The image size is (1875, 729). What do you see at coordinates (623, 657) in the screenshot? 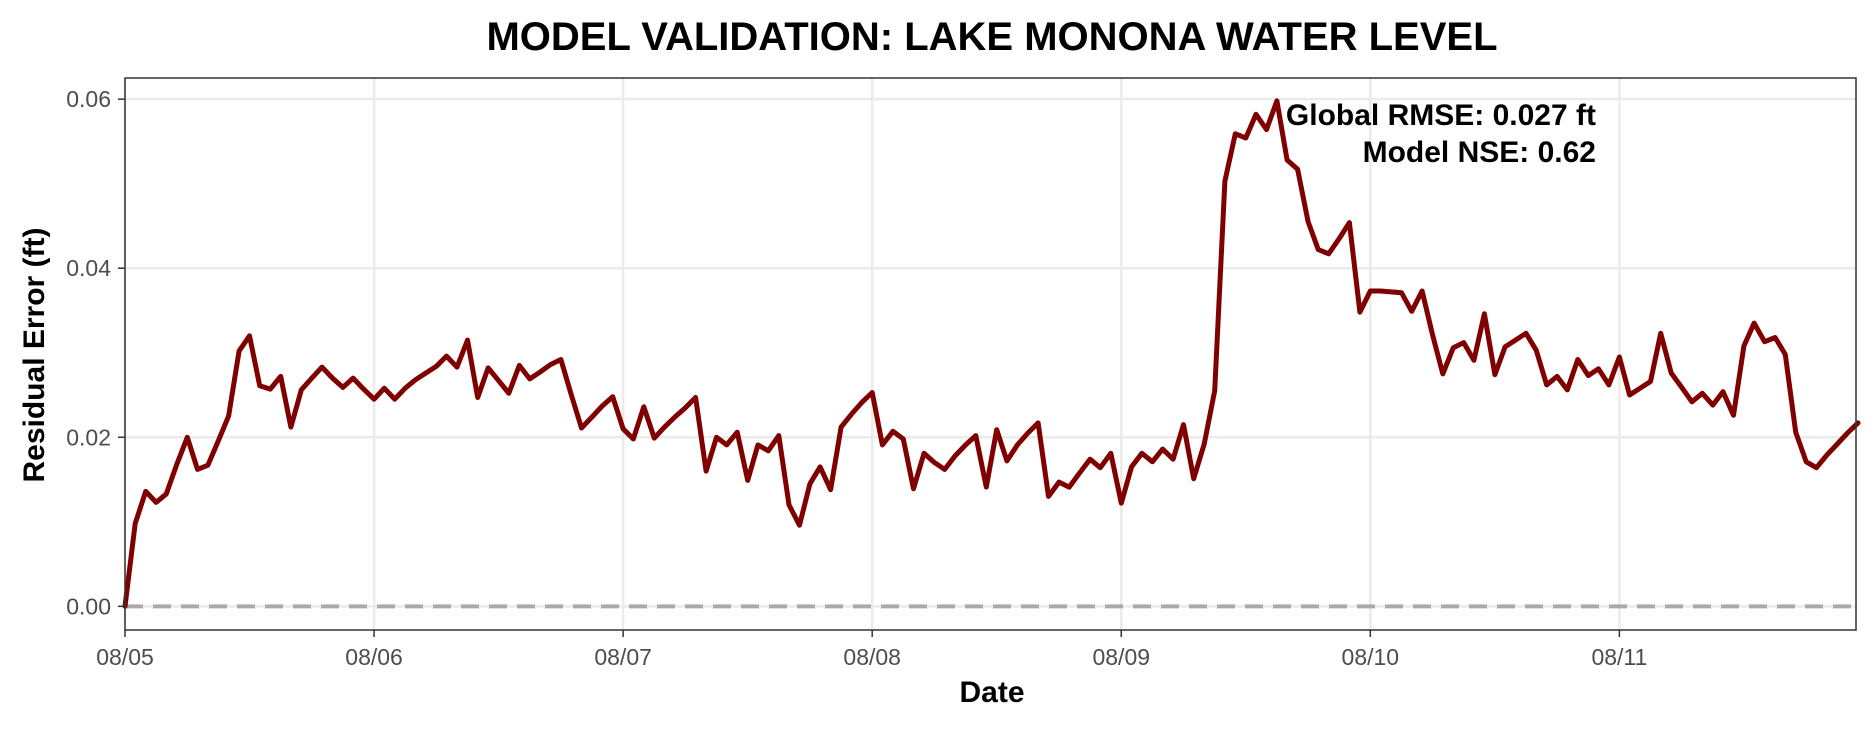
I see `x-tick-label: 08/07` at bounding box center [623, 657].